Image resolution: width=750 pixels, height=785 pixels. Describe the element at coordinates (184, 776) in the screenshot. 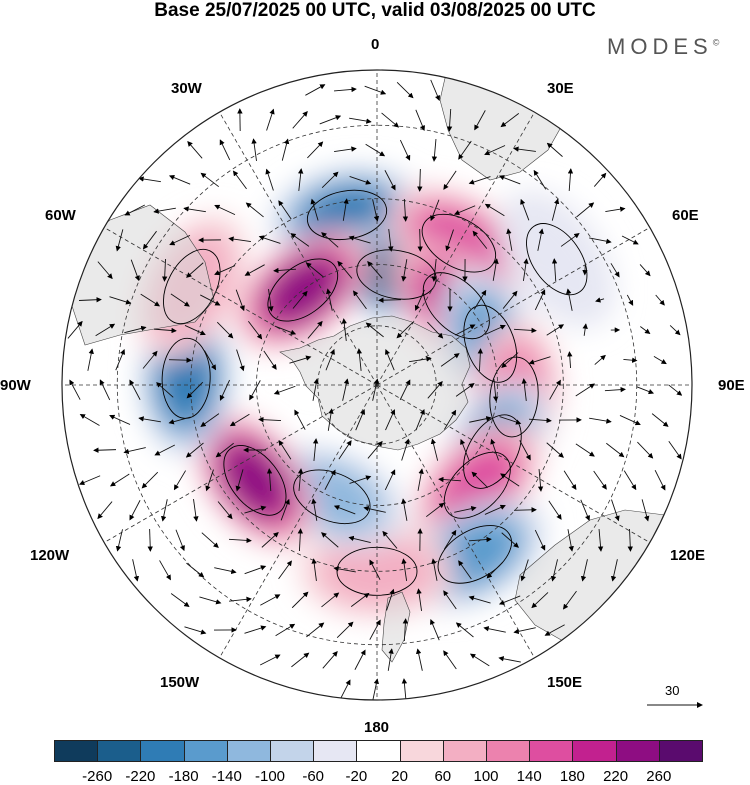

I see `colorbar-tick: -180` at that location.